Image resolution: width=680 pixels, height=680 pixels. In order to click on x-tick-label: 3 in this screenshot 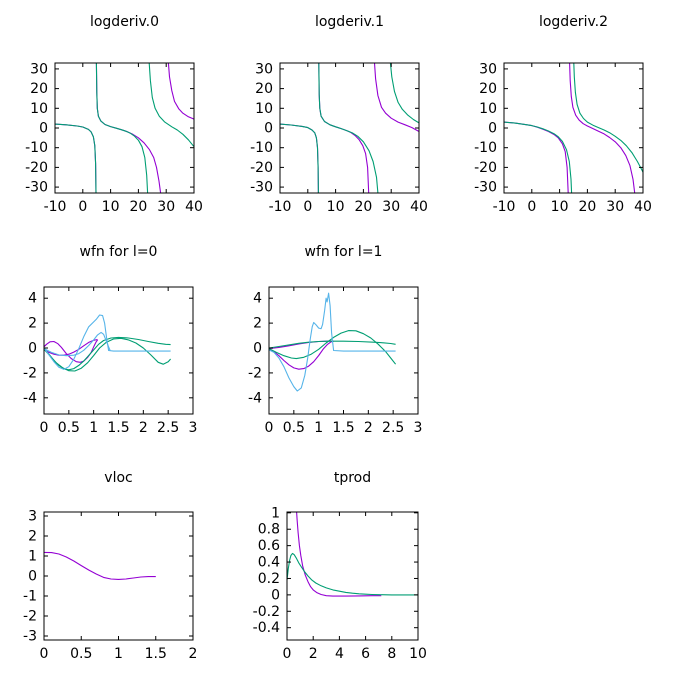, I will do `click(418, 428)`.